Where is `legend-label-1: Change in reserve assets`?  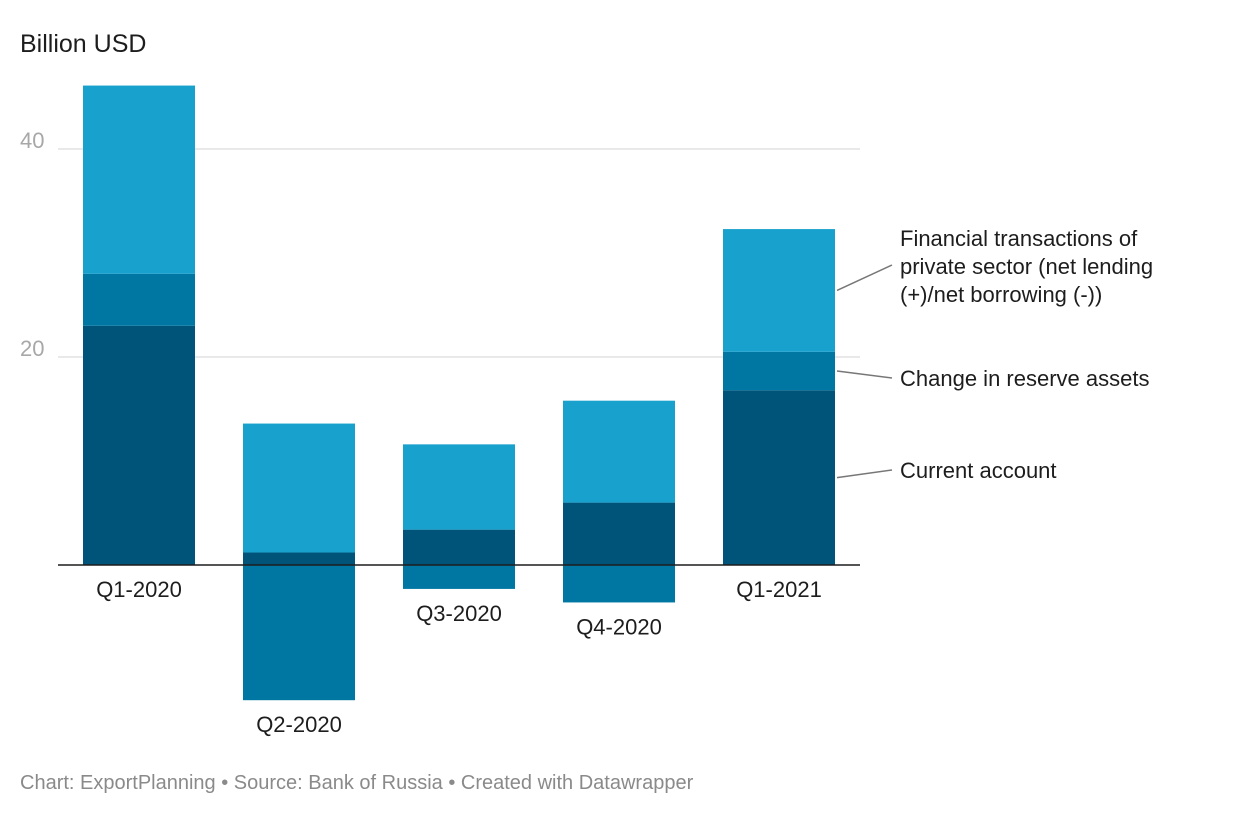 legend-label-1: Change in reserve assets is located at coordinates (1024, 378).